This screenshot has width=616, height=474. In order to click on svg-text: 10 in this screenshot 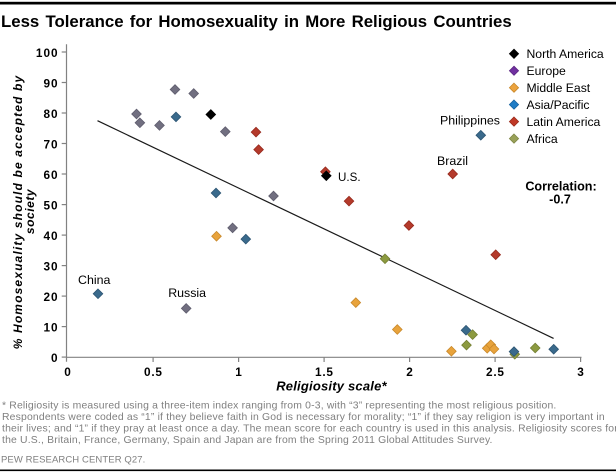, I will do `click(50, 328)`.